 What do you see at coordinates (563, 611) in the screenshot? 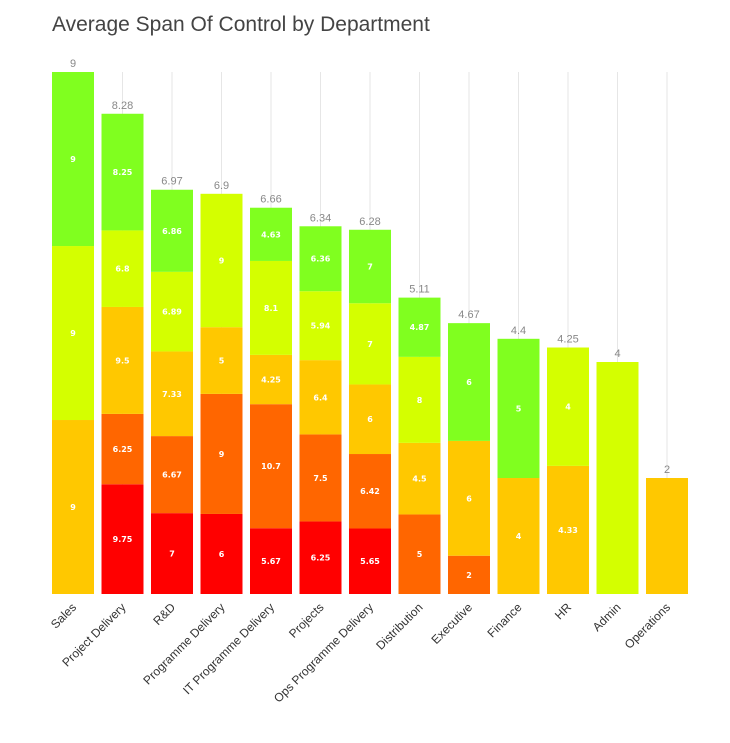
I see `category-label: HR` at bounding box center [563, 611].